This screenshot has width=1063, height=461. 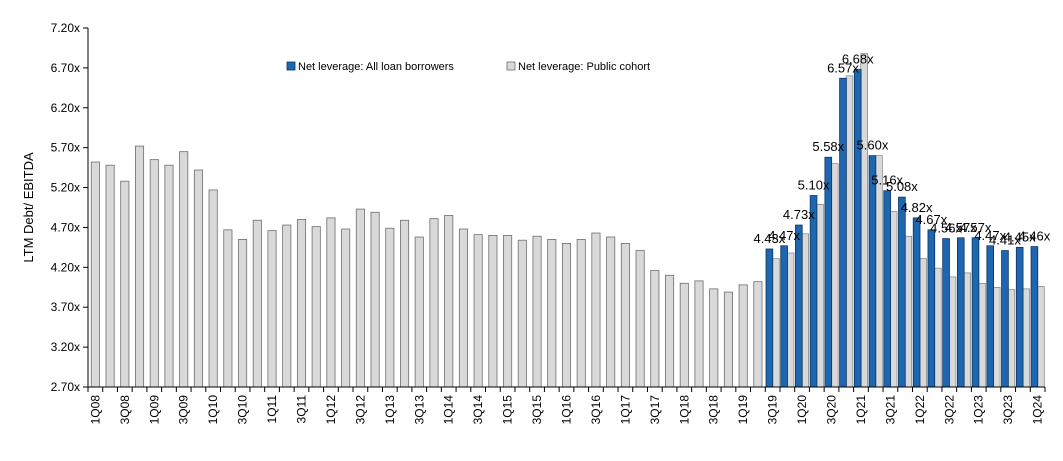 What do you see at coordinates (814, 185) in the screenshot?
I see `data-label: 5.10x` at bounding box center [814, 185].